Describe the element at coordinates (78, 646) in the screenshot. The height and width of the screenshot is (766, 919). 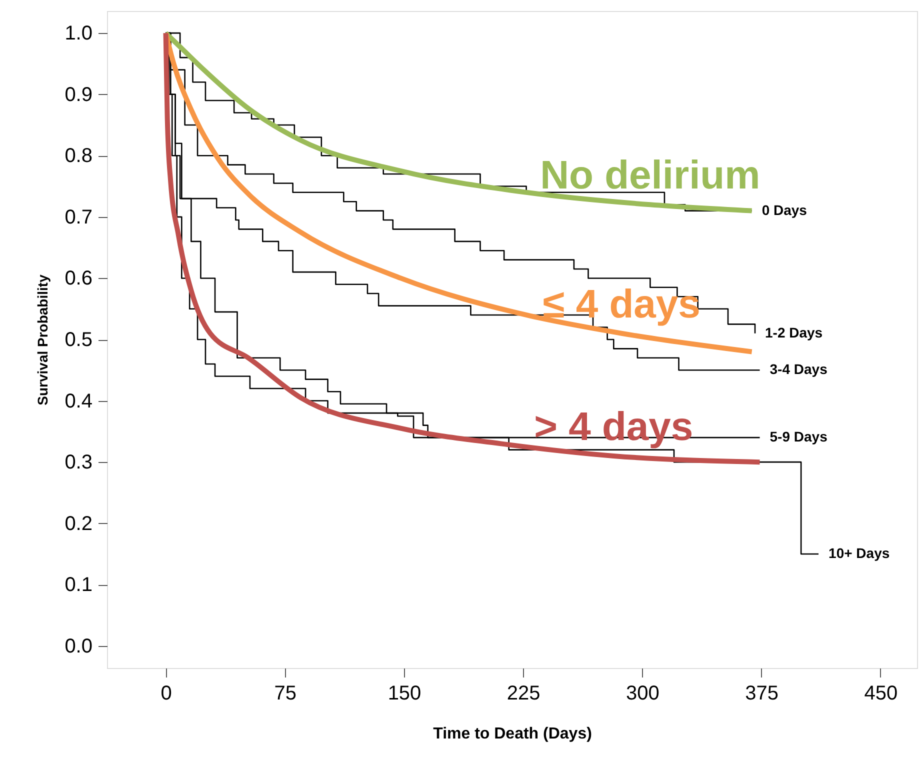
I see `y-tick-label: 0.0` at that location.